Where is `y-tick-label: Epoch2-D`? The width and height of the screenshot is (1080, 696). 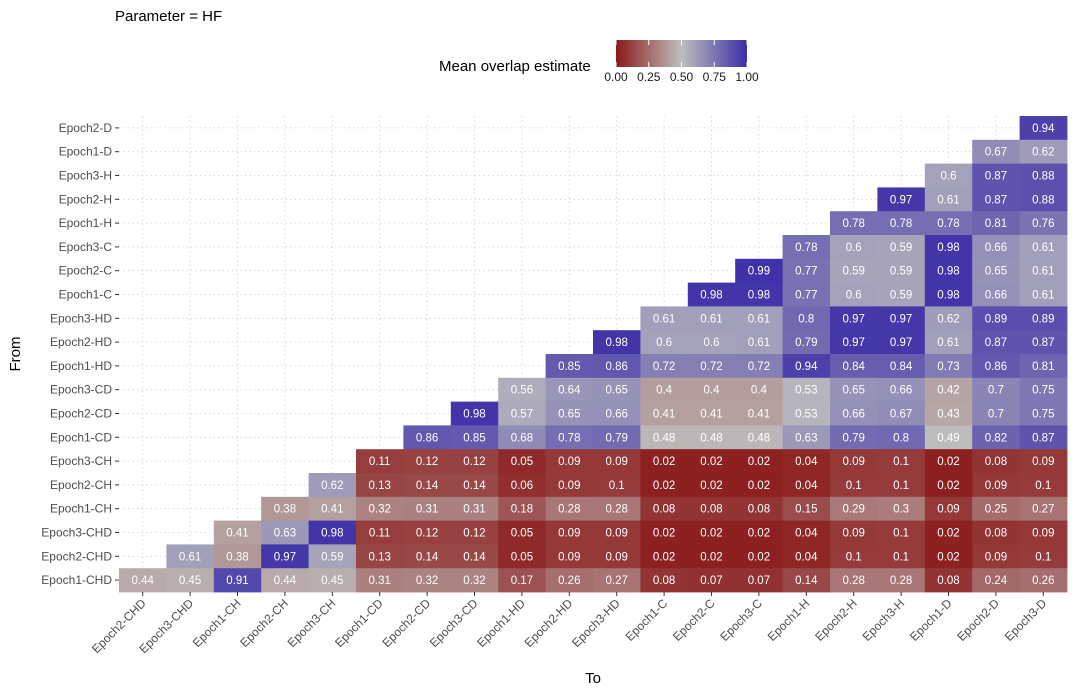
y-tick-label: Epoch2-D is located at coordinates (86, 128).